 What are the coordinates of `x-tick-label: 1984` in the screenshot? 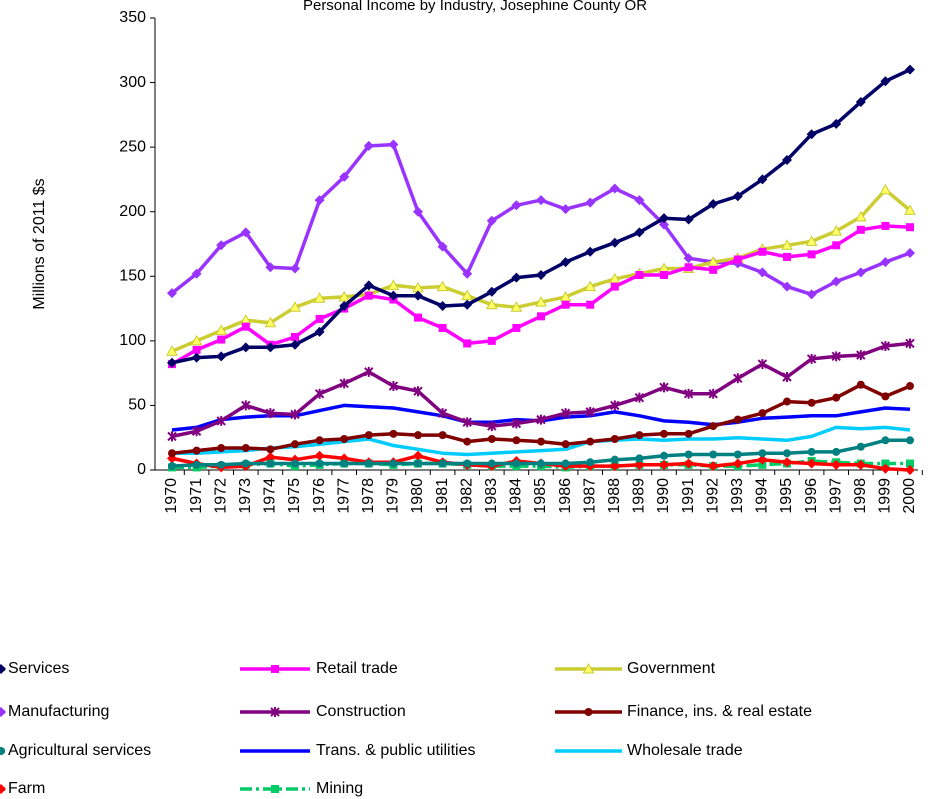 It's located at (516, 496).